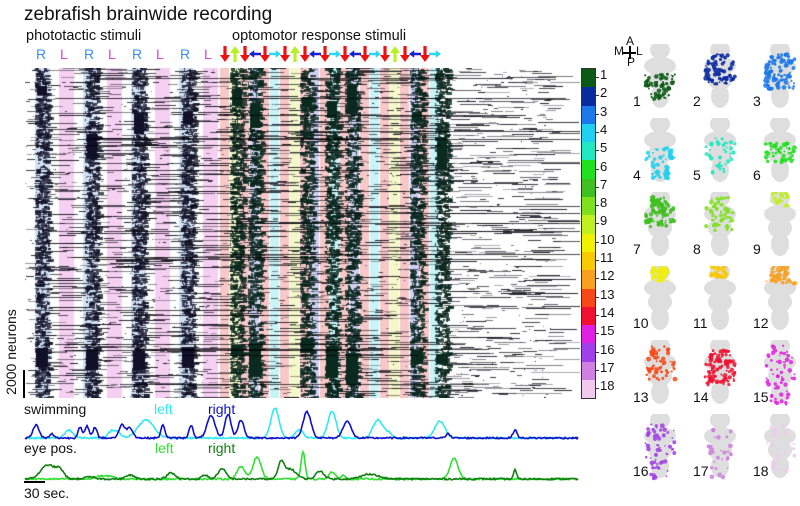  What do you see at coordinates (701, 471) in the screenshot?
I see `brain-map-label-17: 17` at bounding box center [701, 471].